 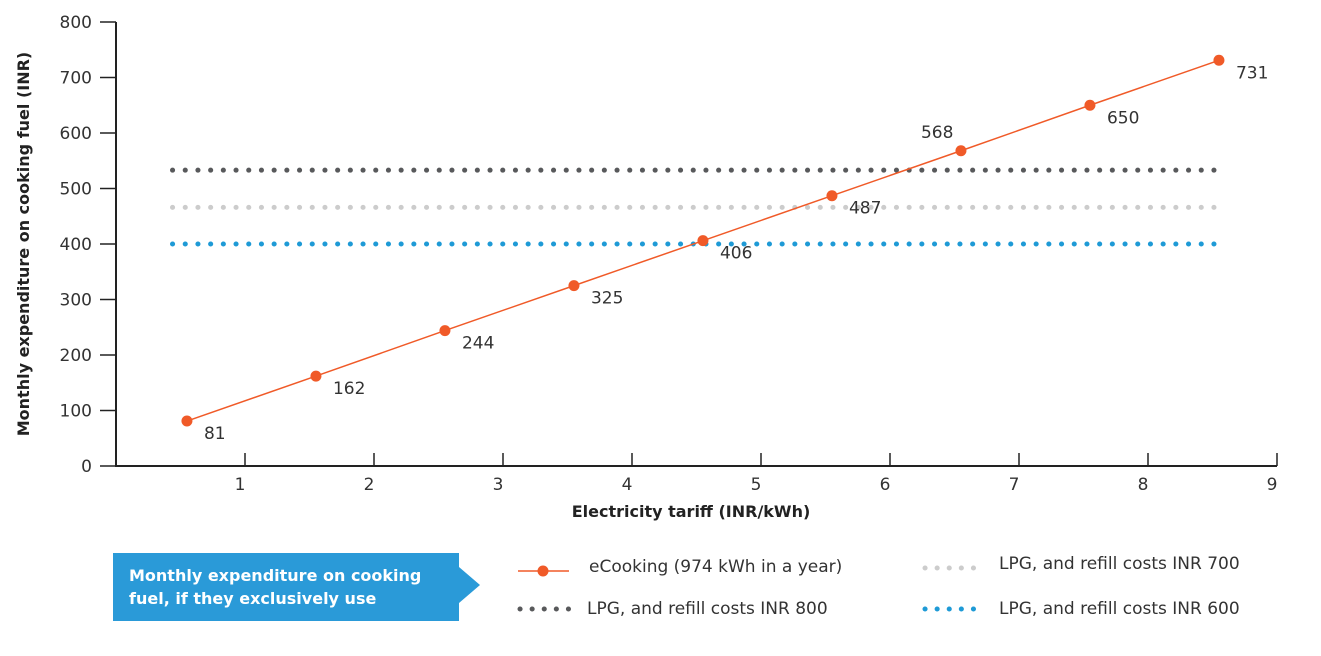 What do you see at coordinates (607, 299) in the screenshot?
I see `ecooking-data-label: 325` at bounding box center [607, 299].